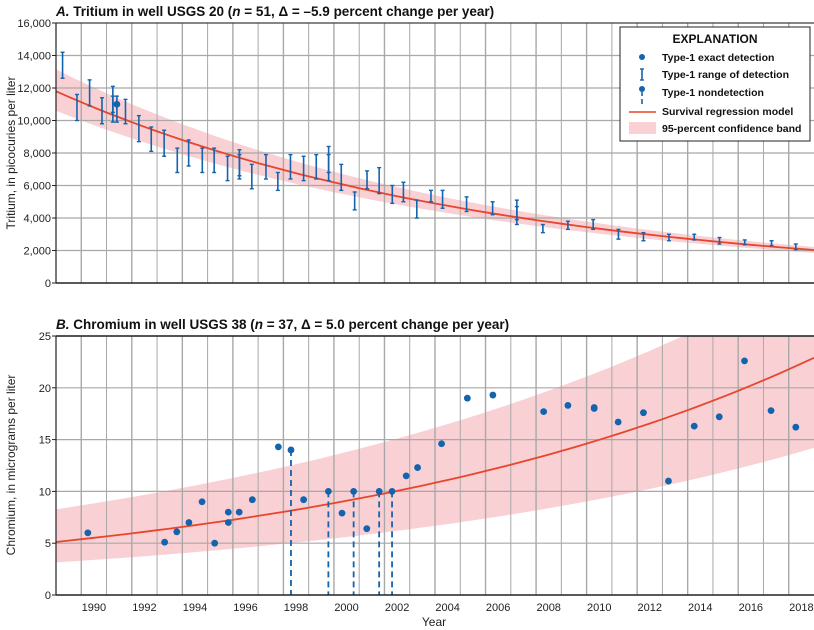 The height and width of the screenshot is (630, 814). Describe the element at coordinates (37, 252) in the screenshot. I see `y-tick-label: 2,000` at that location.